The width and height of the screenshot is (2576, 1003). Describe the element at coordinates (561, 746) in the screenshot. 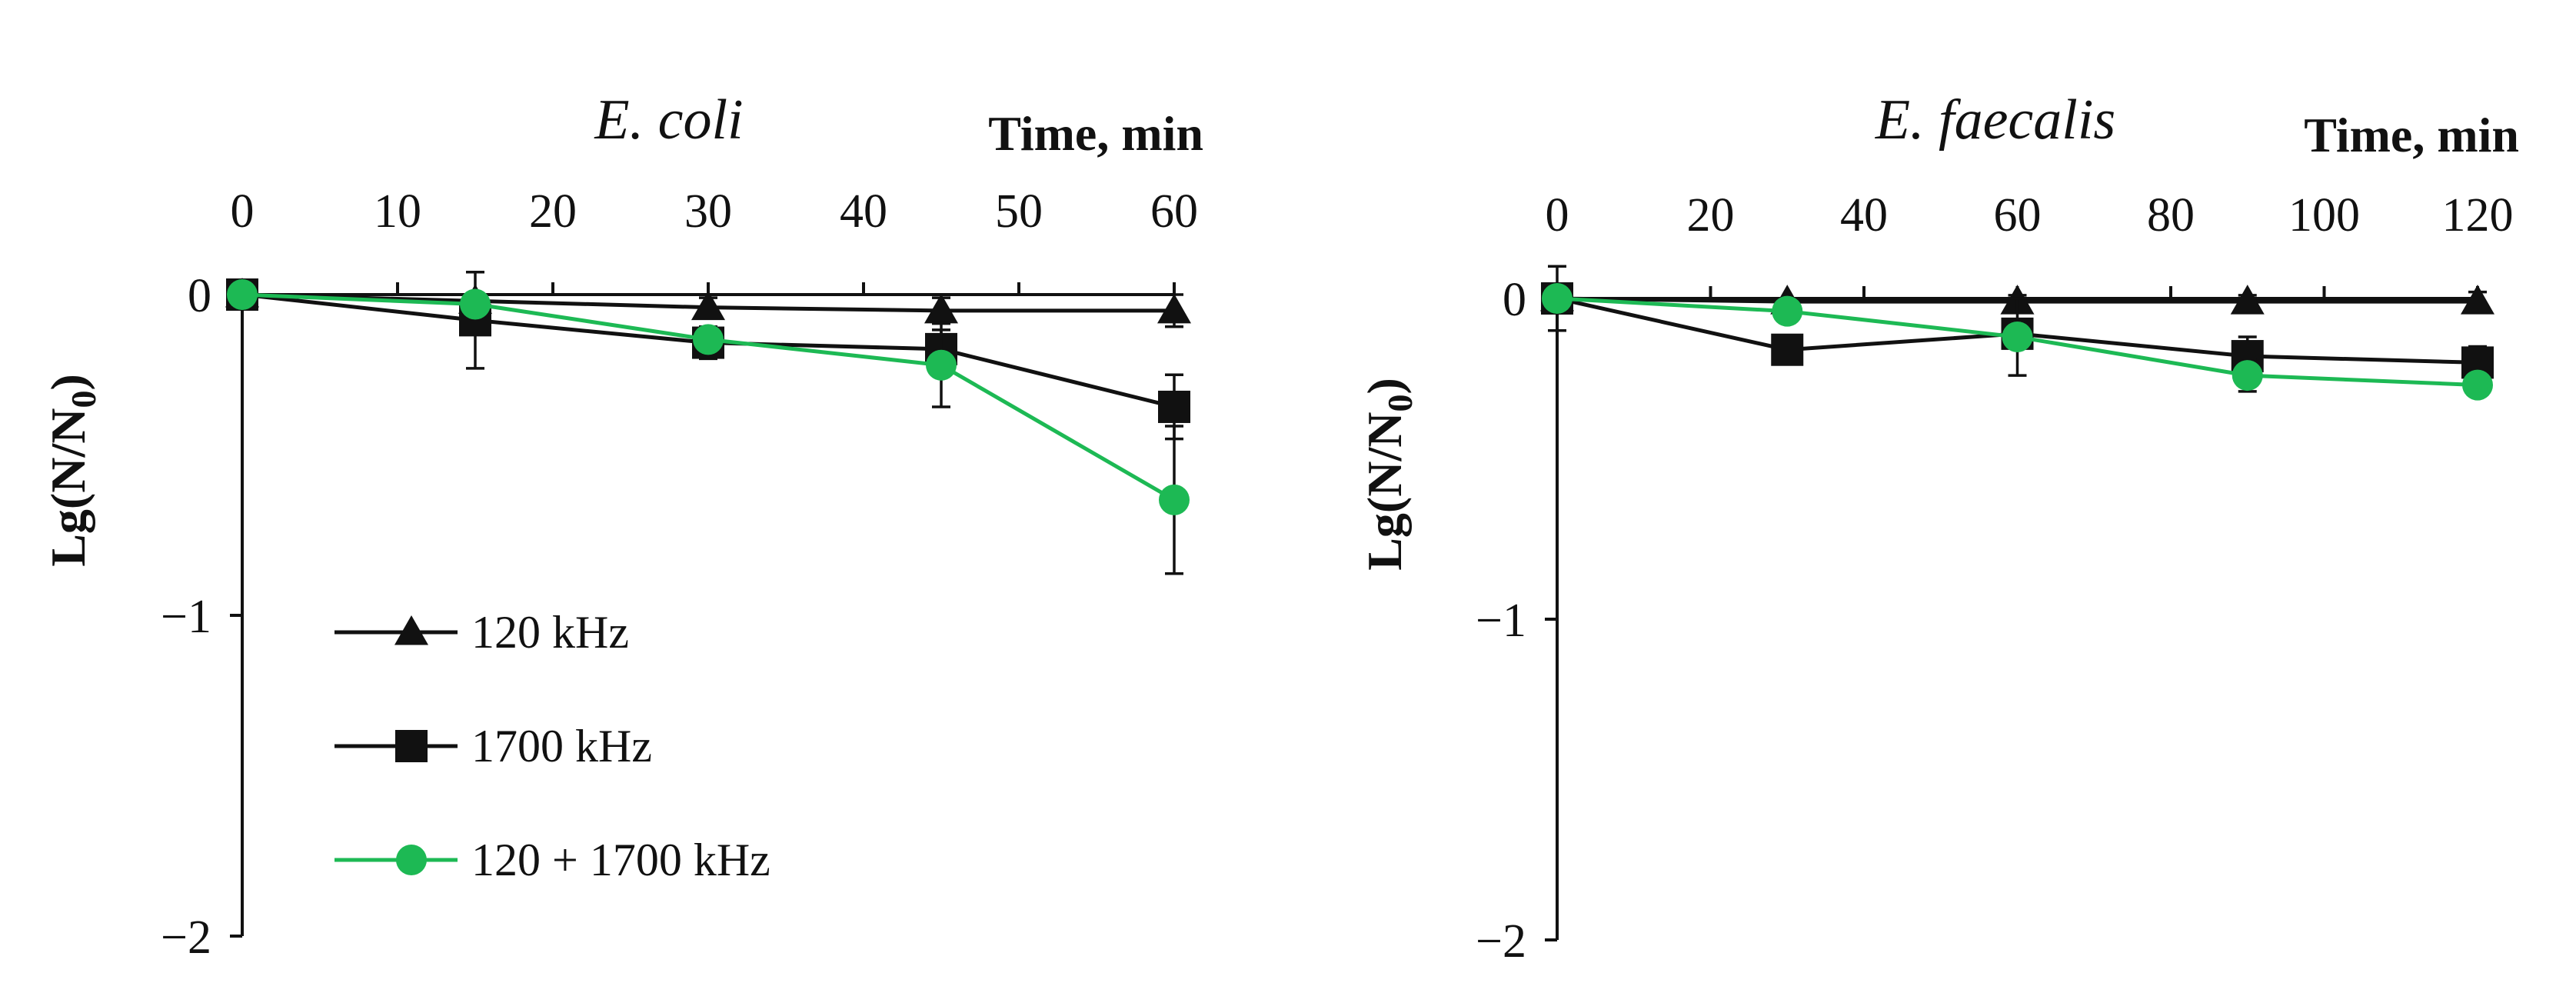

I see `legend-label: 1700 kHz` at that location.